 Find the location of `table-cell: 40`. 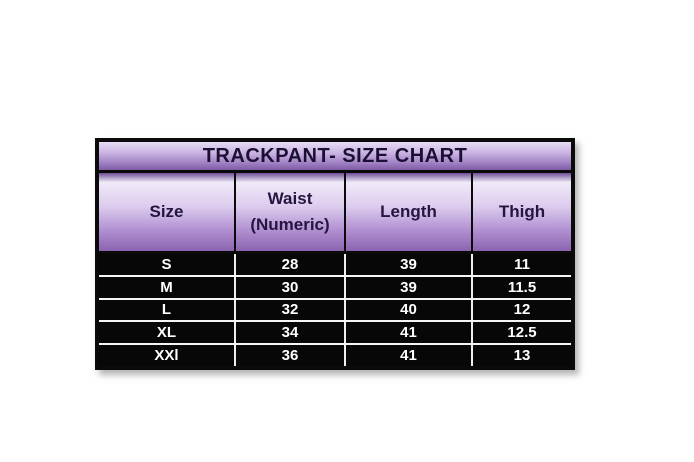

table-cell: 40 is located at coordinates (409, 310).